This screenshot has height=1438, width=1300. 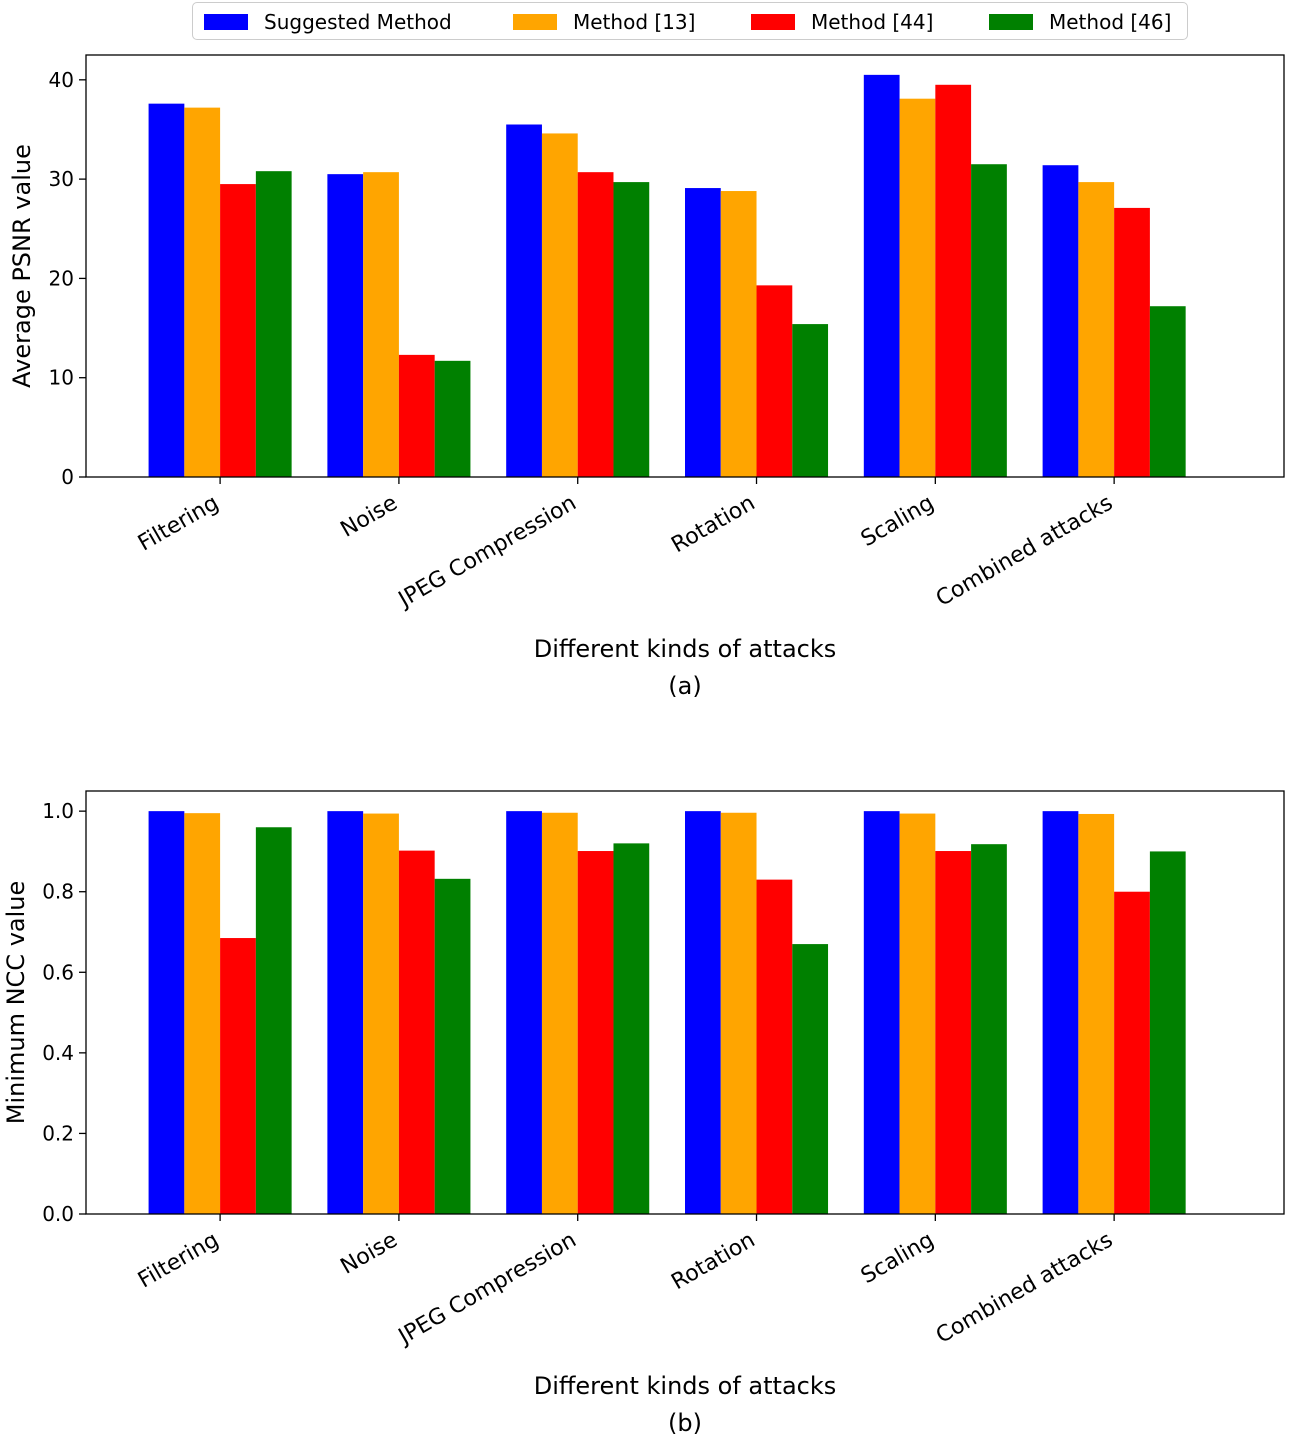 What do you see at coordinates (61, 80) in the screenshot?
I see `y-tick-label: 40` at bounding box center [61, 80].